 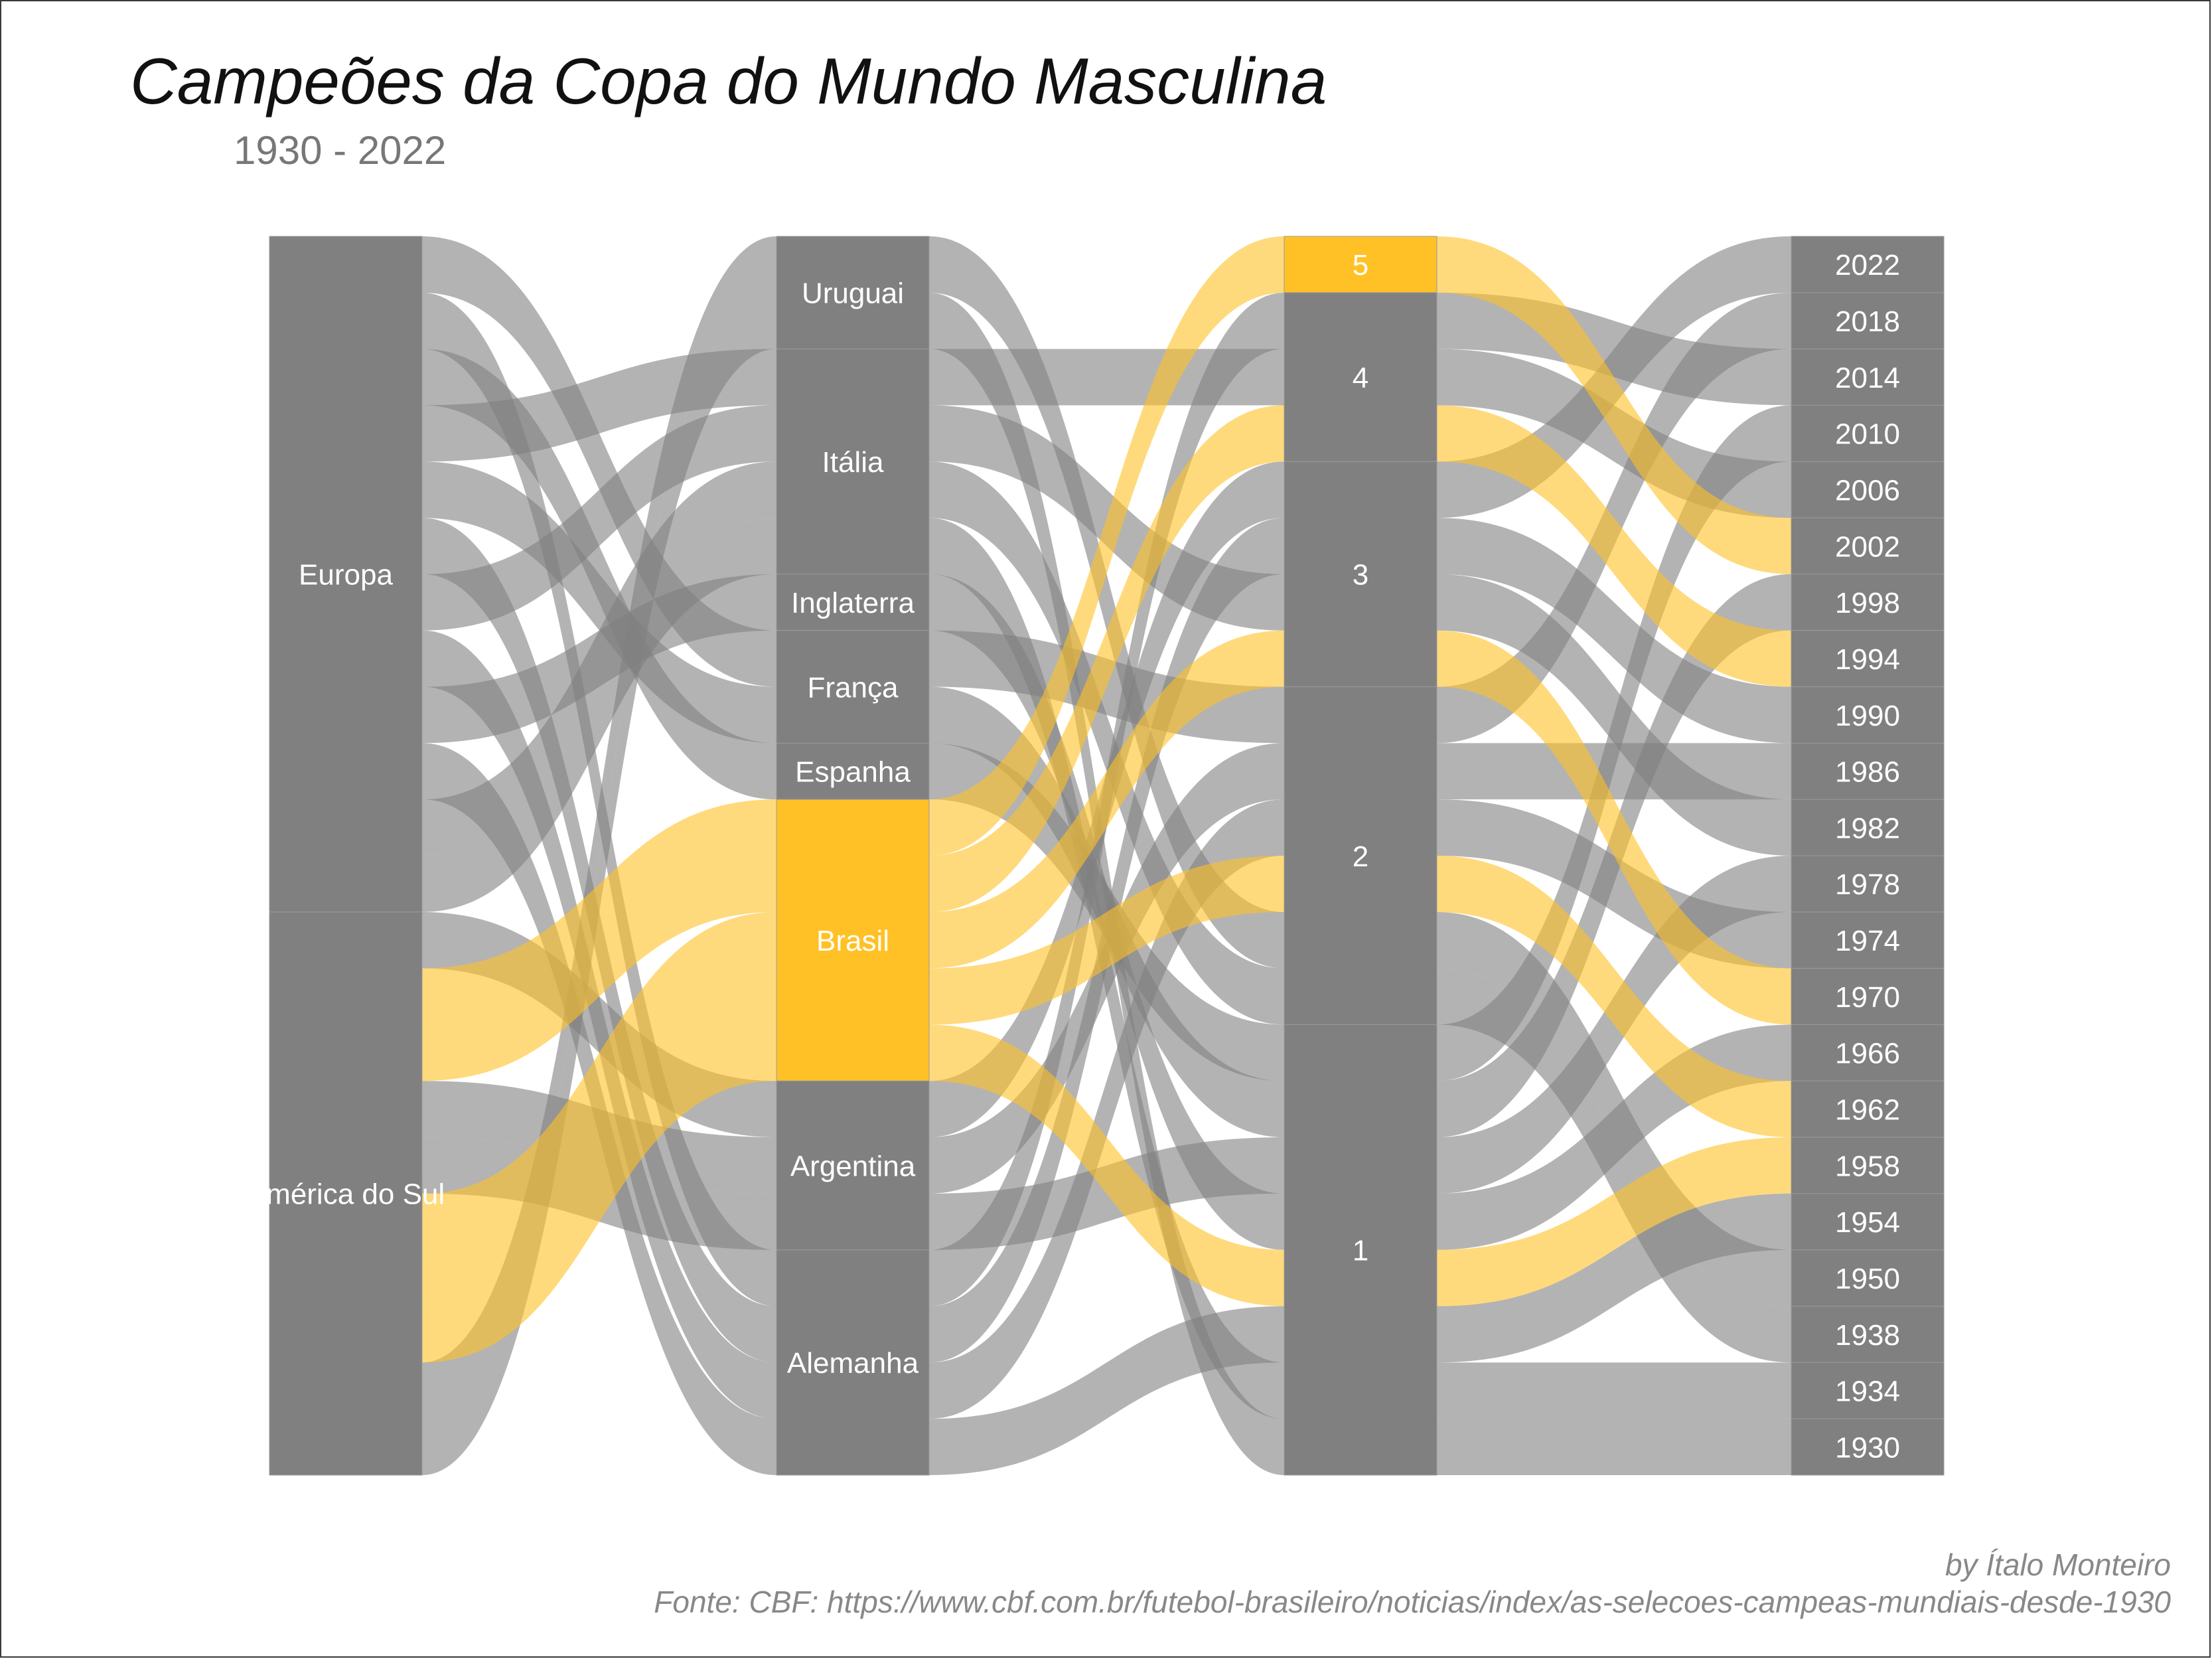 I want to click on chart-subtitle: 1930 - 2022, so click(x=340, y=150).